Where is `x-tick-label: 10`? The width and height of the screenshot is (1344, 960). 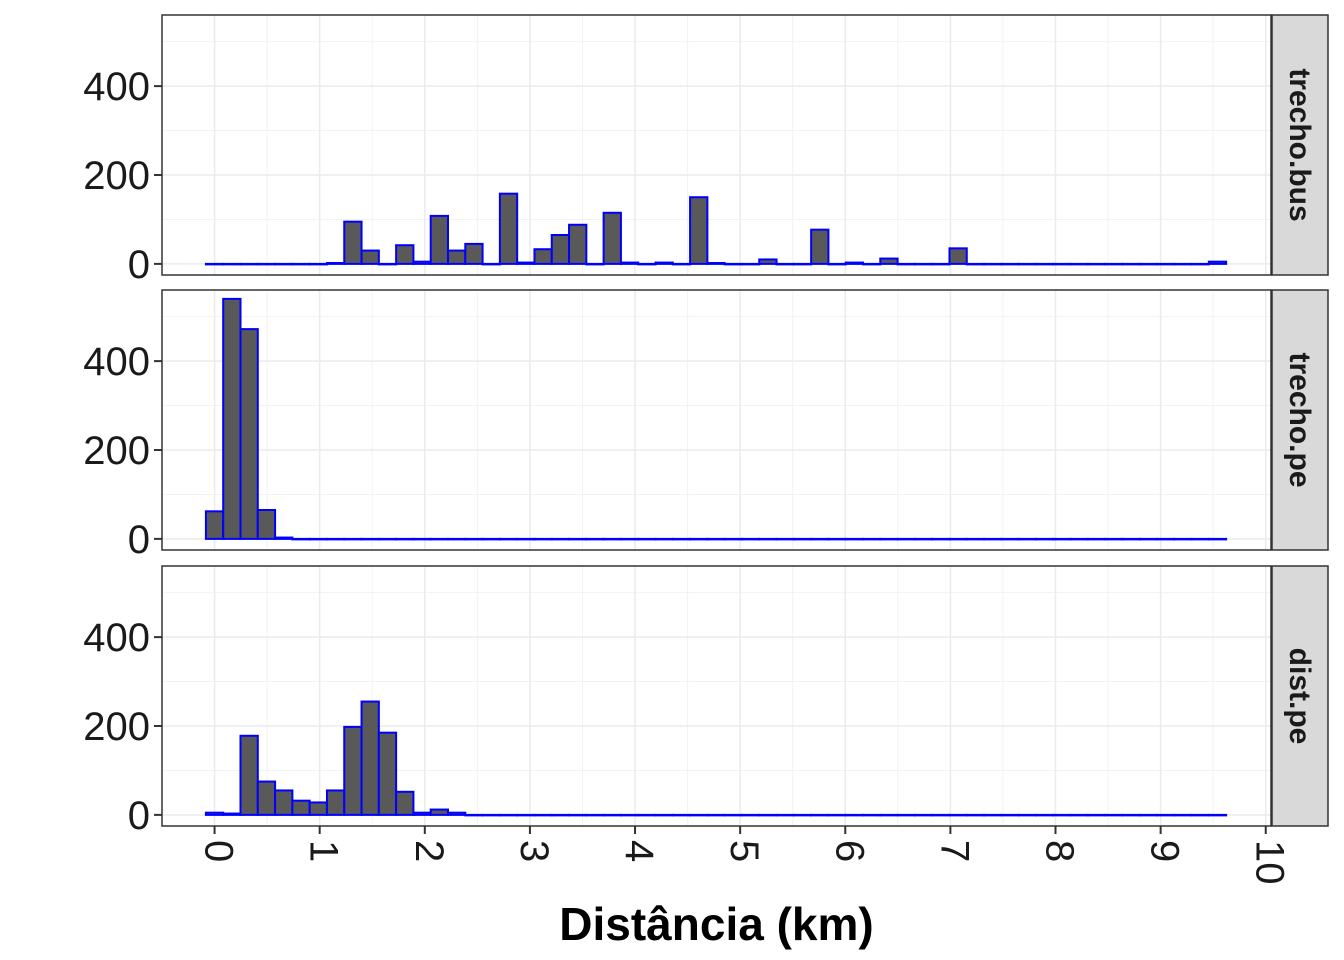 x-tick-label: 10 is located at coordinates (1270, 862).